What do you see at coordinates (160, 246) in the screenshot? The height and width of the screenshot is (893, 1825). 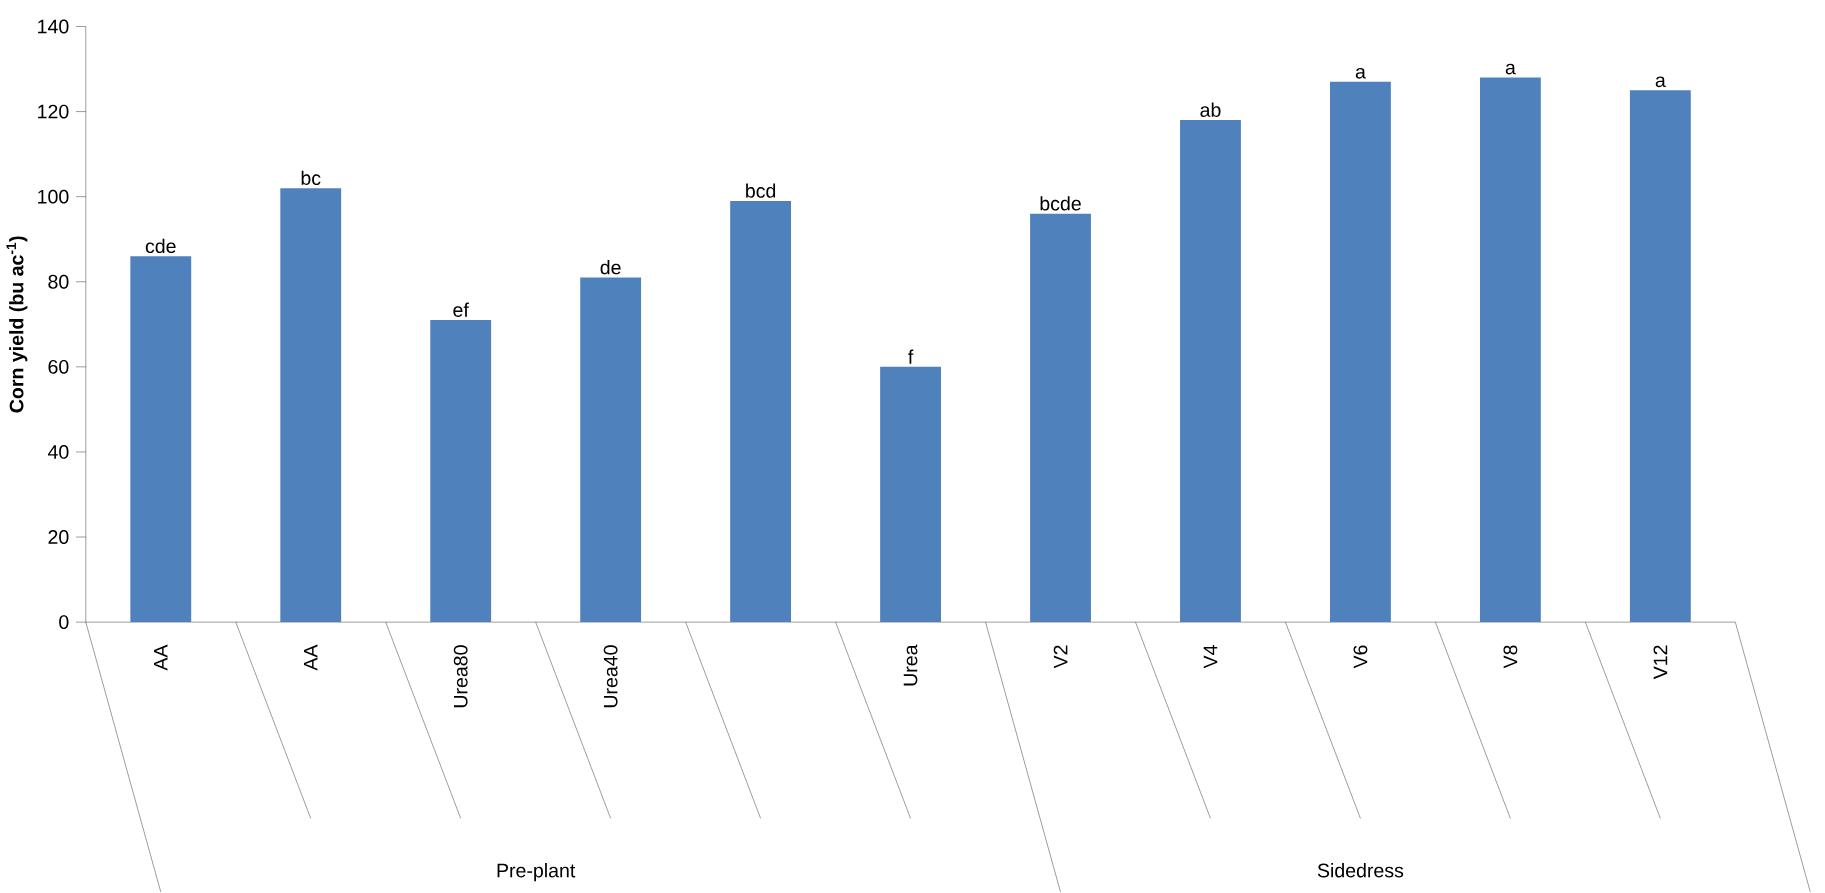 I see `data-label: cde` at bounding box center [160, 246].